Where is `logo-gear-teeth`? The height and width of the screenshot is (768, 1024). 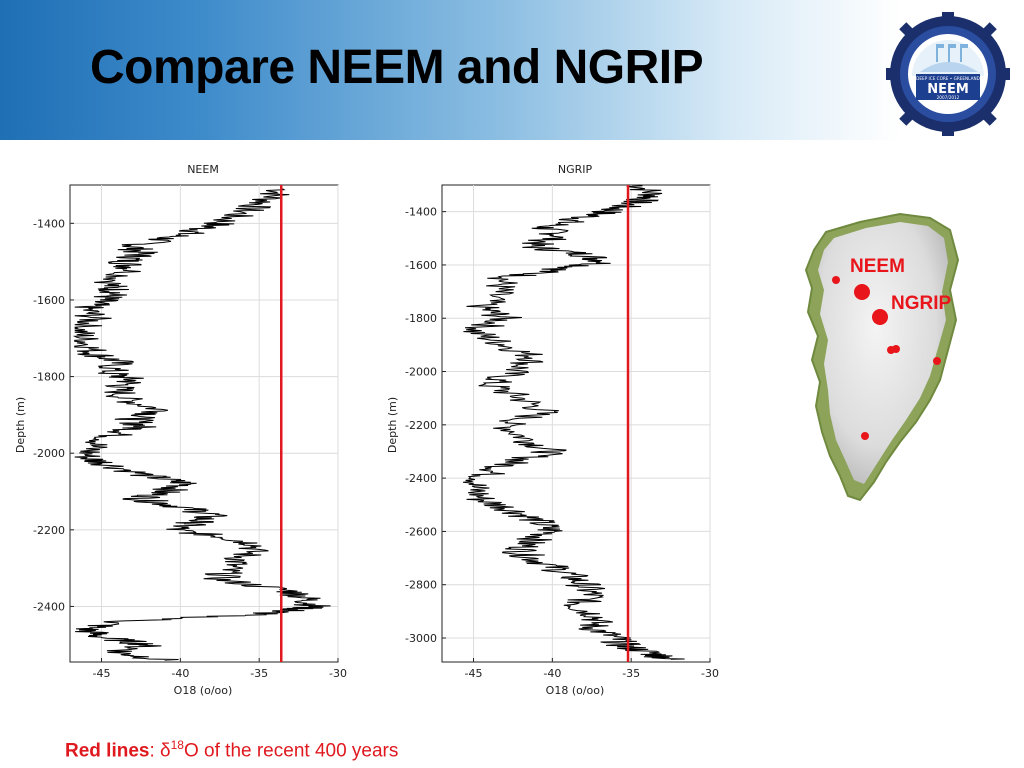 logo-gear-teeth is located at coordinates (948, 74).